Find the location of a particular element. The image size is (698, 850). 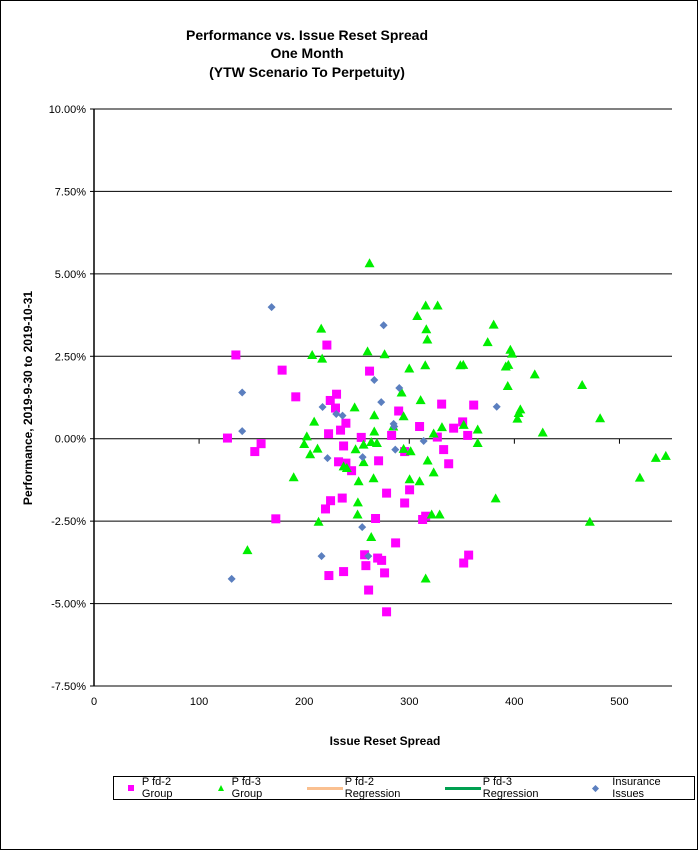

y-tick-label: 10.00% is located at coordinates (68, 110).